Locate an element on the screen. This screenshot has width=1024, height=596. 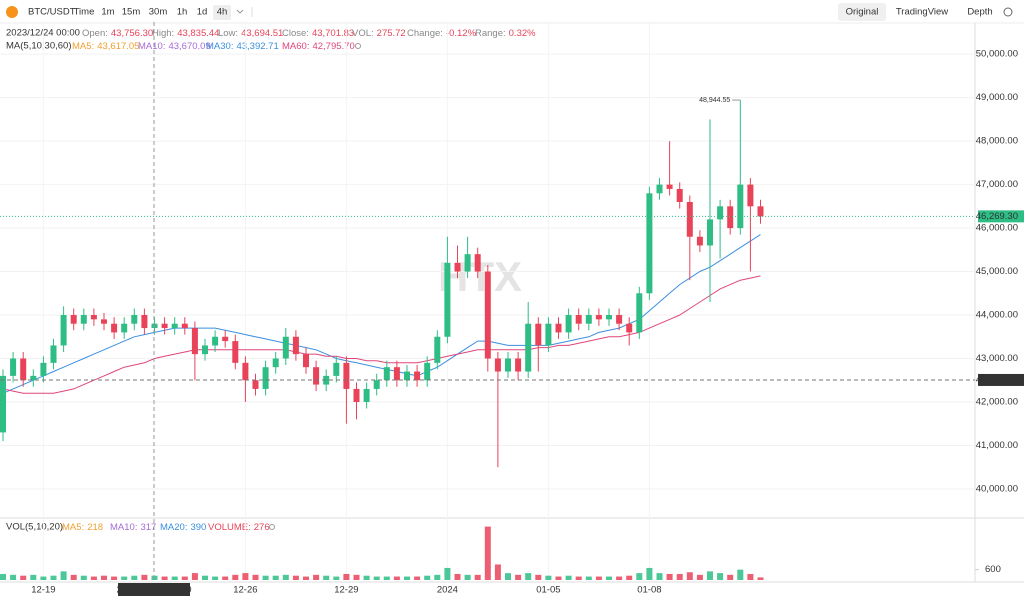
x-tick-label: 2024 is located at coordinates (447, 590).